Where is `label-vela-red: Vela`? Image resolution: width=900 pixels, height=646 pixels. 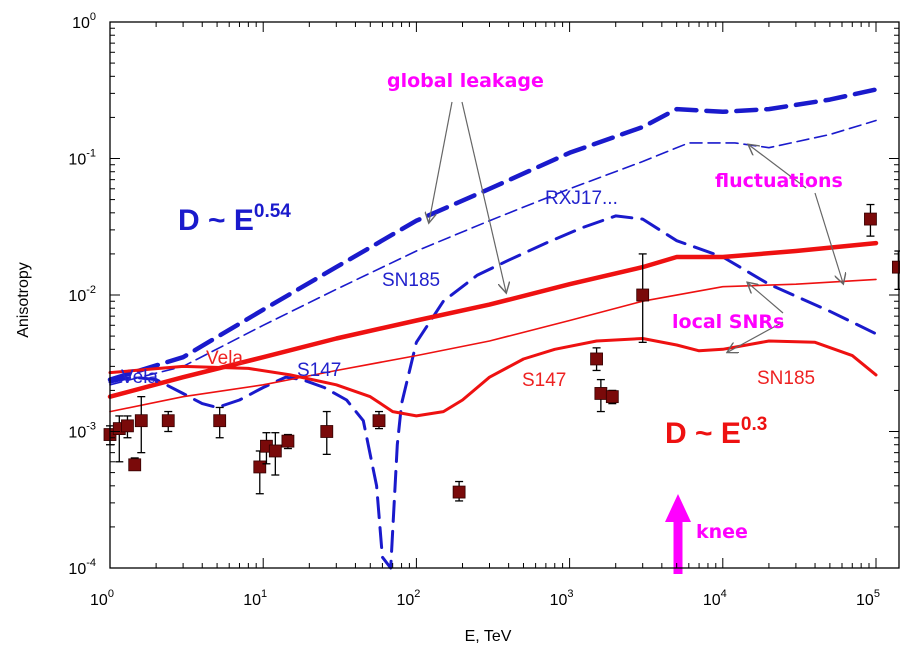
label-vela-red: Vela is located at coordinates (224, 358).